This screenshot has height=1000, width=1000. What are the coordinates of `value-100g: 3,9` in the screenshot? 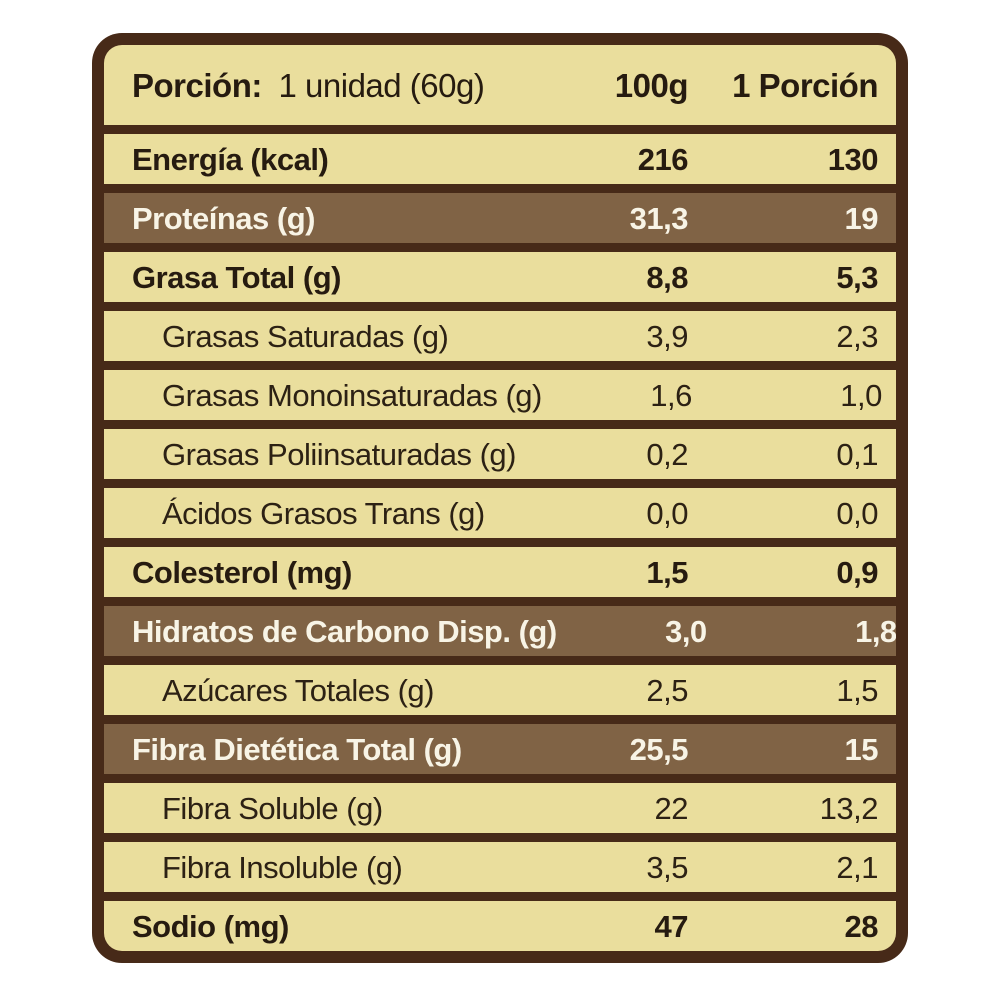 It's located at (667, 336).